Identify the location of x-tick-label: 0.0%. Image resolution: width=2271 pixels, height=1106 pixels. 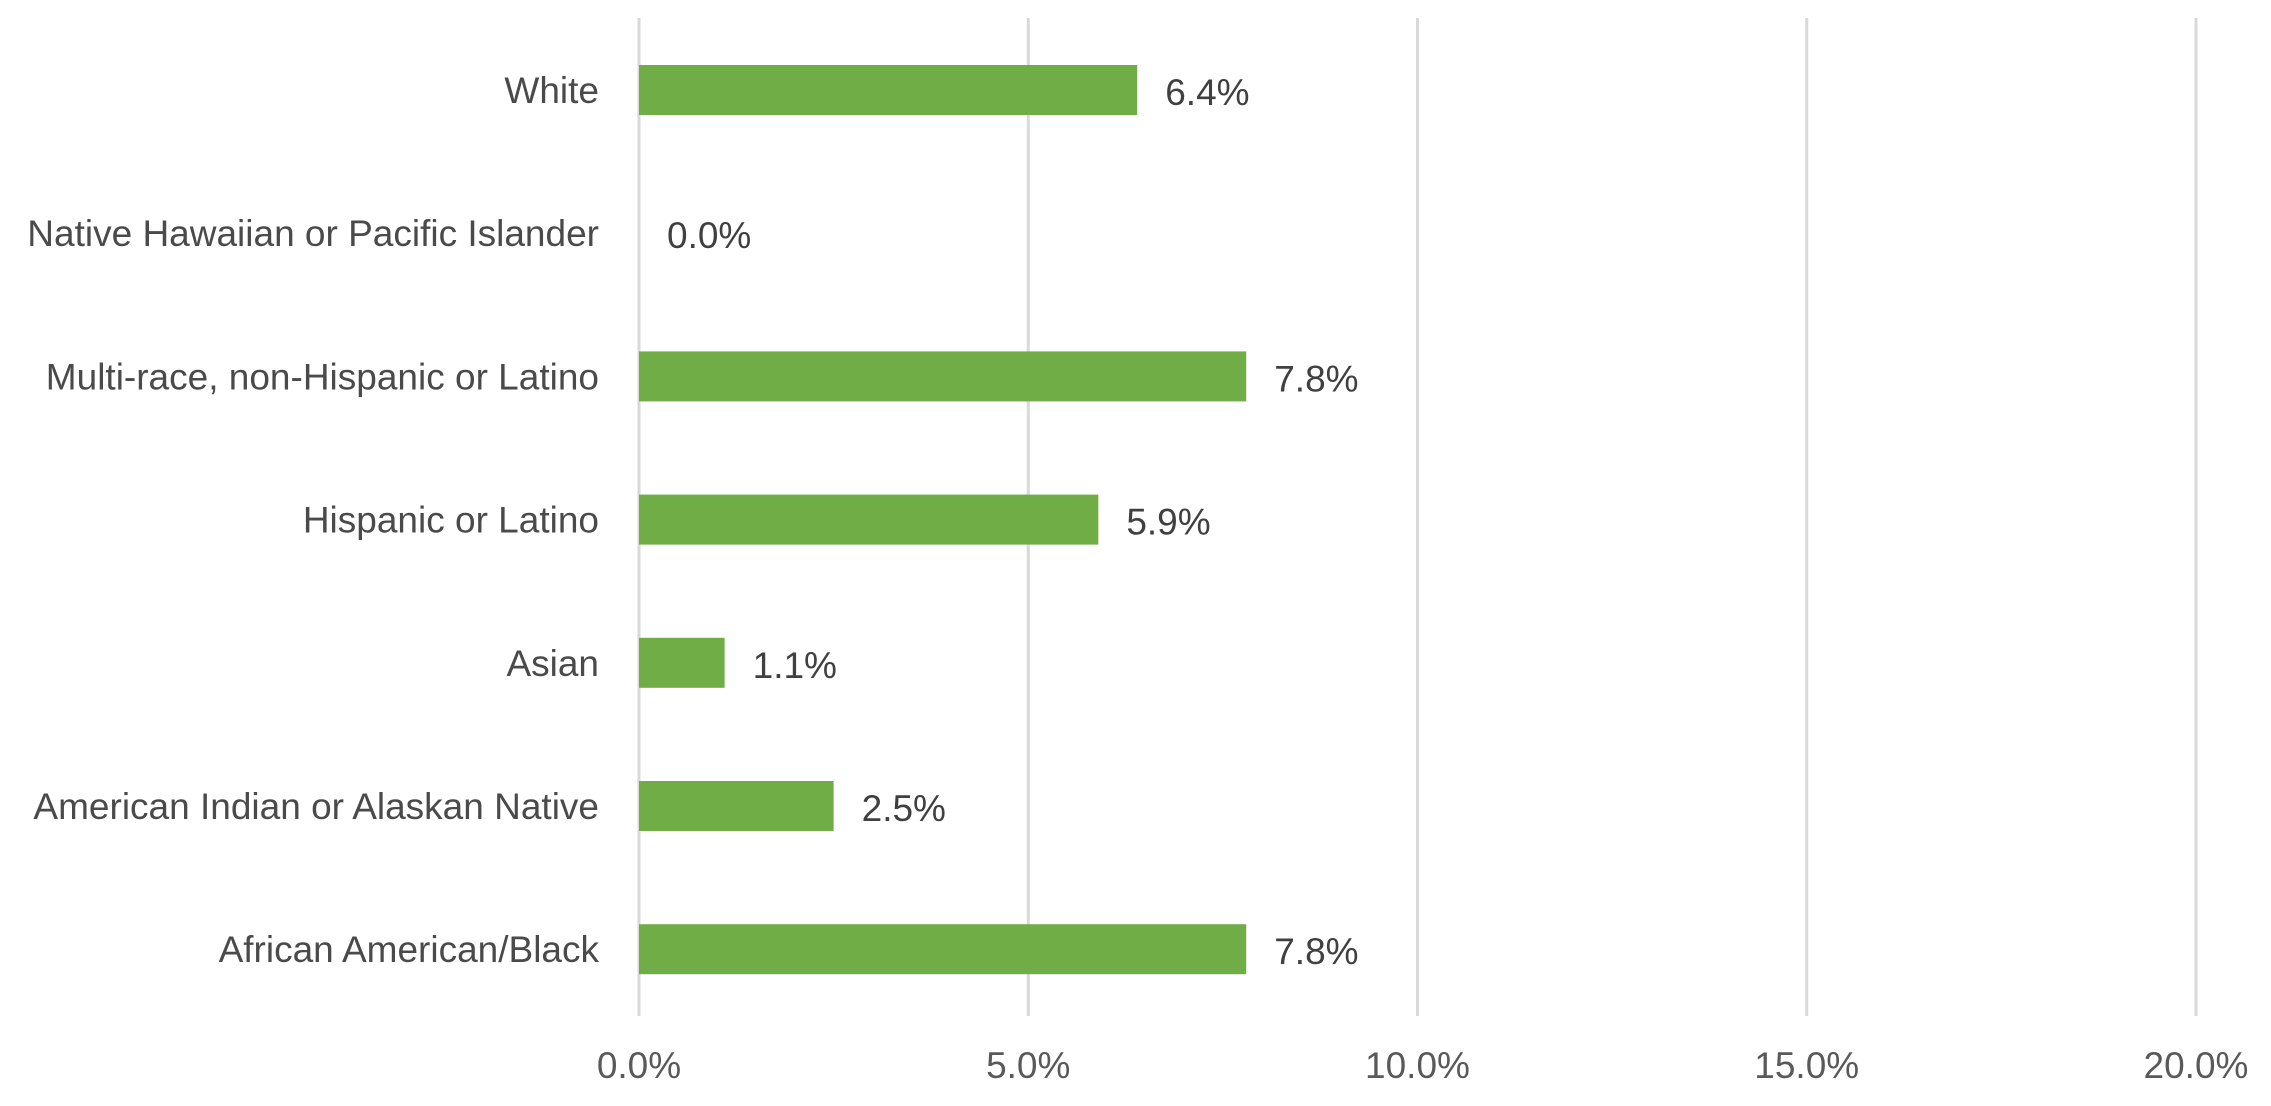
(639, 1065).